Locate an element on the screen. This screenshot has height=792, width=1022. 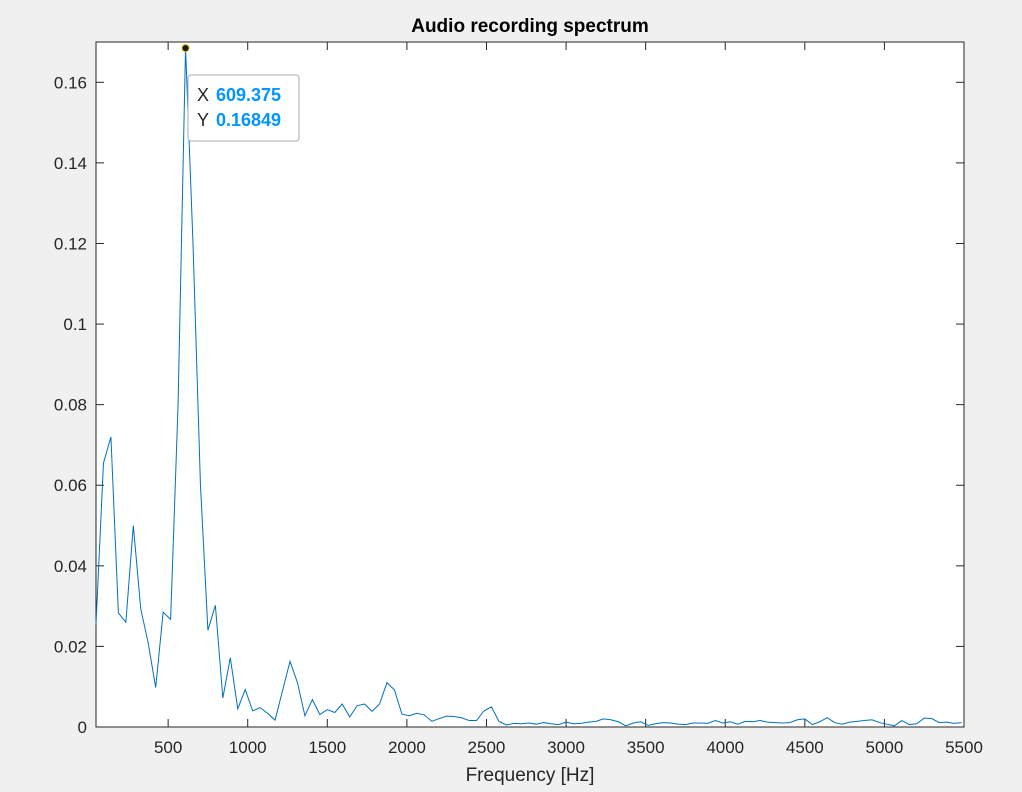
x-tick-label: 1000 is located at coordinates (248, 747).